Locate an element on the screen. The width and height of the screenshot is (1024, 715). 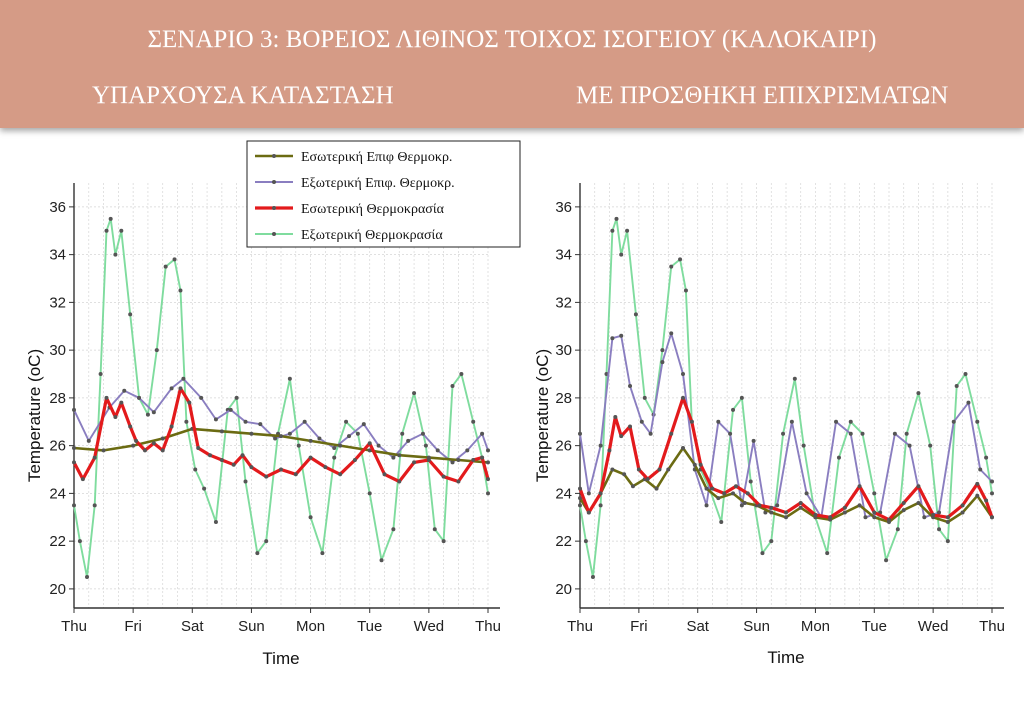
y-tick-label: 20 is located at coordinates (563, 589).